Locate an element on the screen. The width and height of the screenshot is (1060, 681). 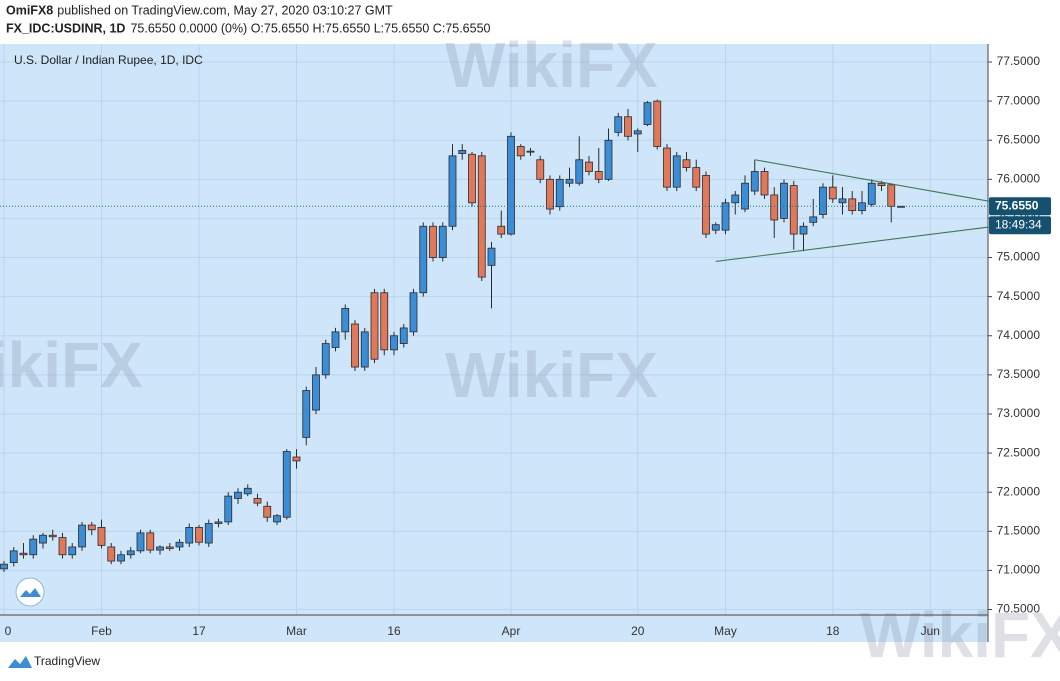
logo-circle is located at coordinates (30, 592).